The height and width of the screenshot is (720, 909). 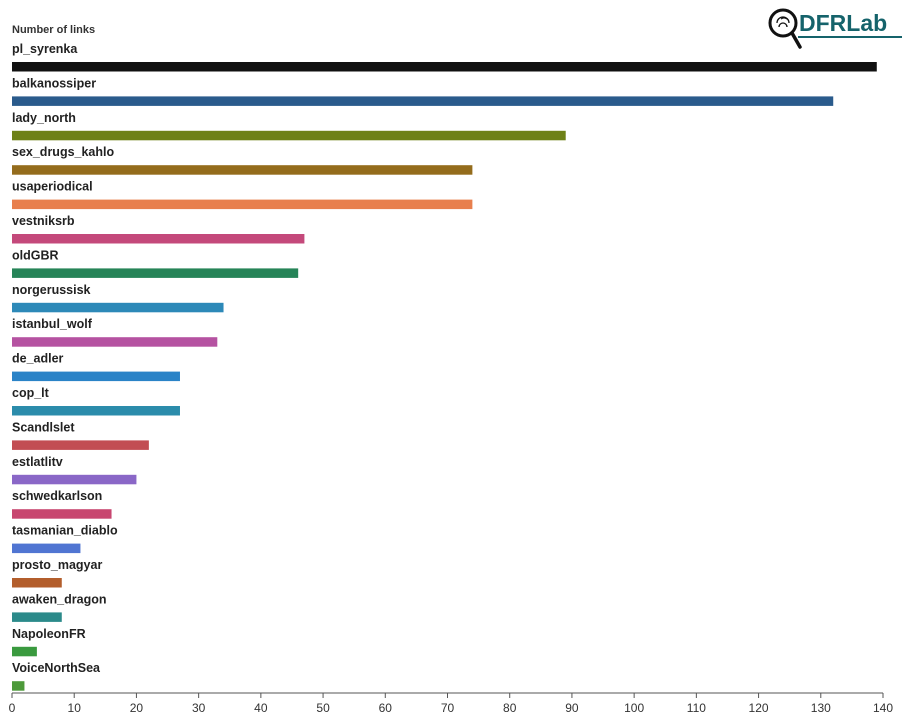 I want to click on bar-label: sex_drugs_kahlo, so click(x=63, y=152).